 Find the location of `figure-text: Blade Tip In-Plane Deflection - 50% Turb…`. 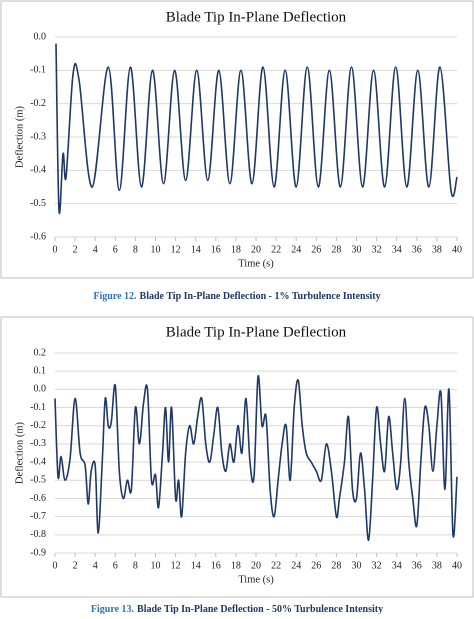

figure-text: Blade Tip In-Plane Deflection - 50% Turb… is located at coordinates (260, 609).